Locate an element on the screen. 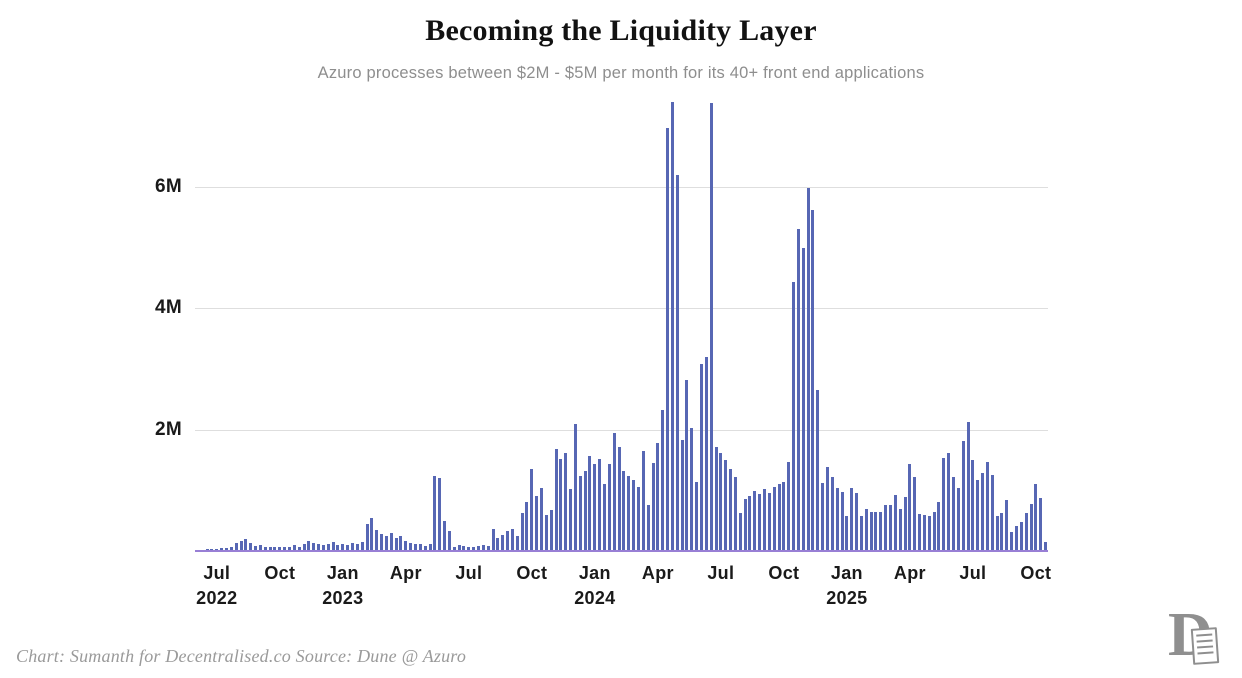 The height and width of the screenshot is (678, 1242). chart-title: Becoming the Liquidity Layer is located at coordinates (621, 30).